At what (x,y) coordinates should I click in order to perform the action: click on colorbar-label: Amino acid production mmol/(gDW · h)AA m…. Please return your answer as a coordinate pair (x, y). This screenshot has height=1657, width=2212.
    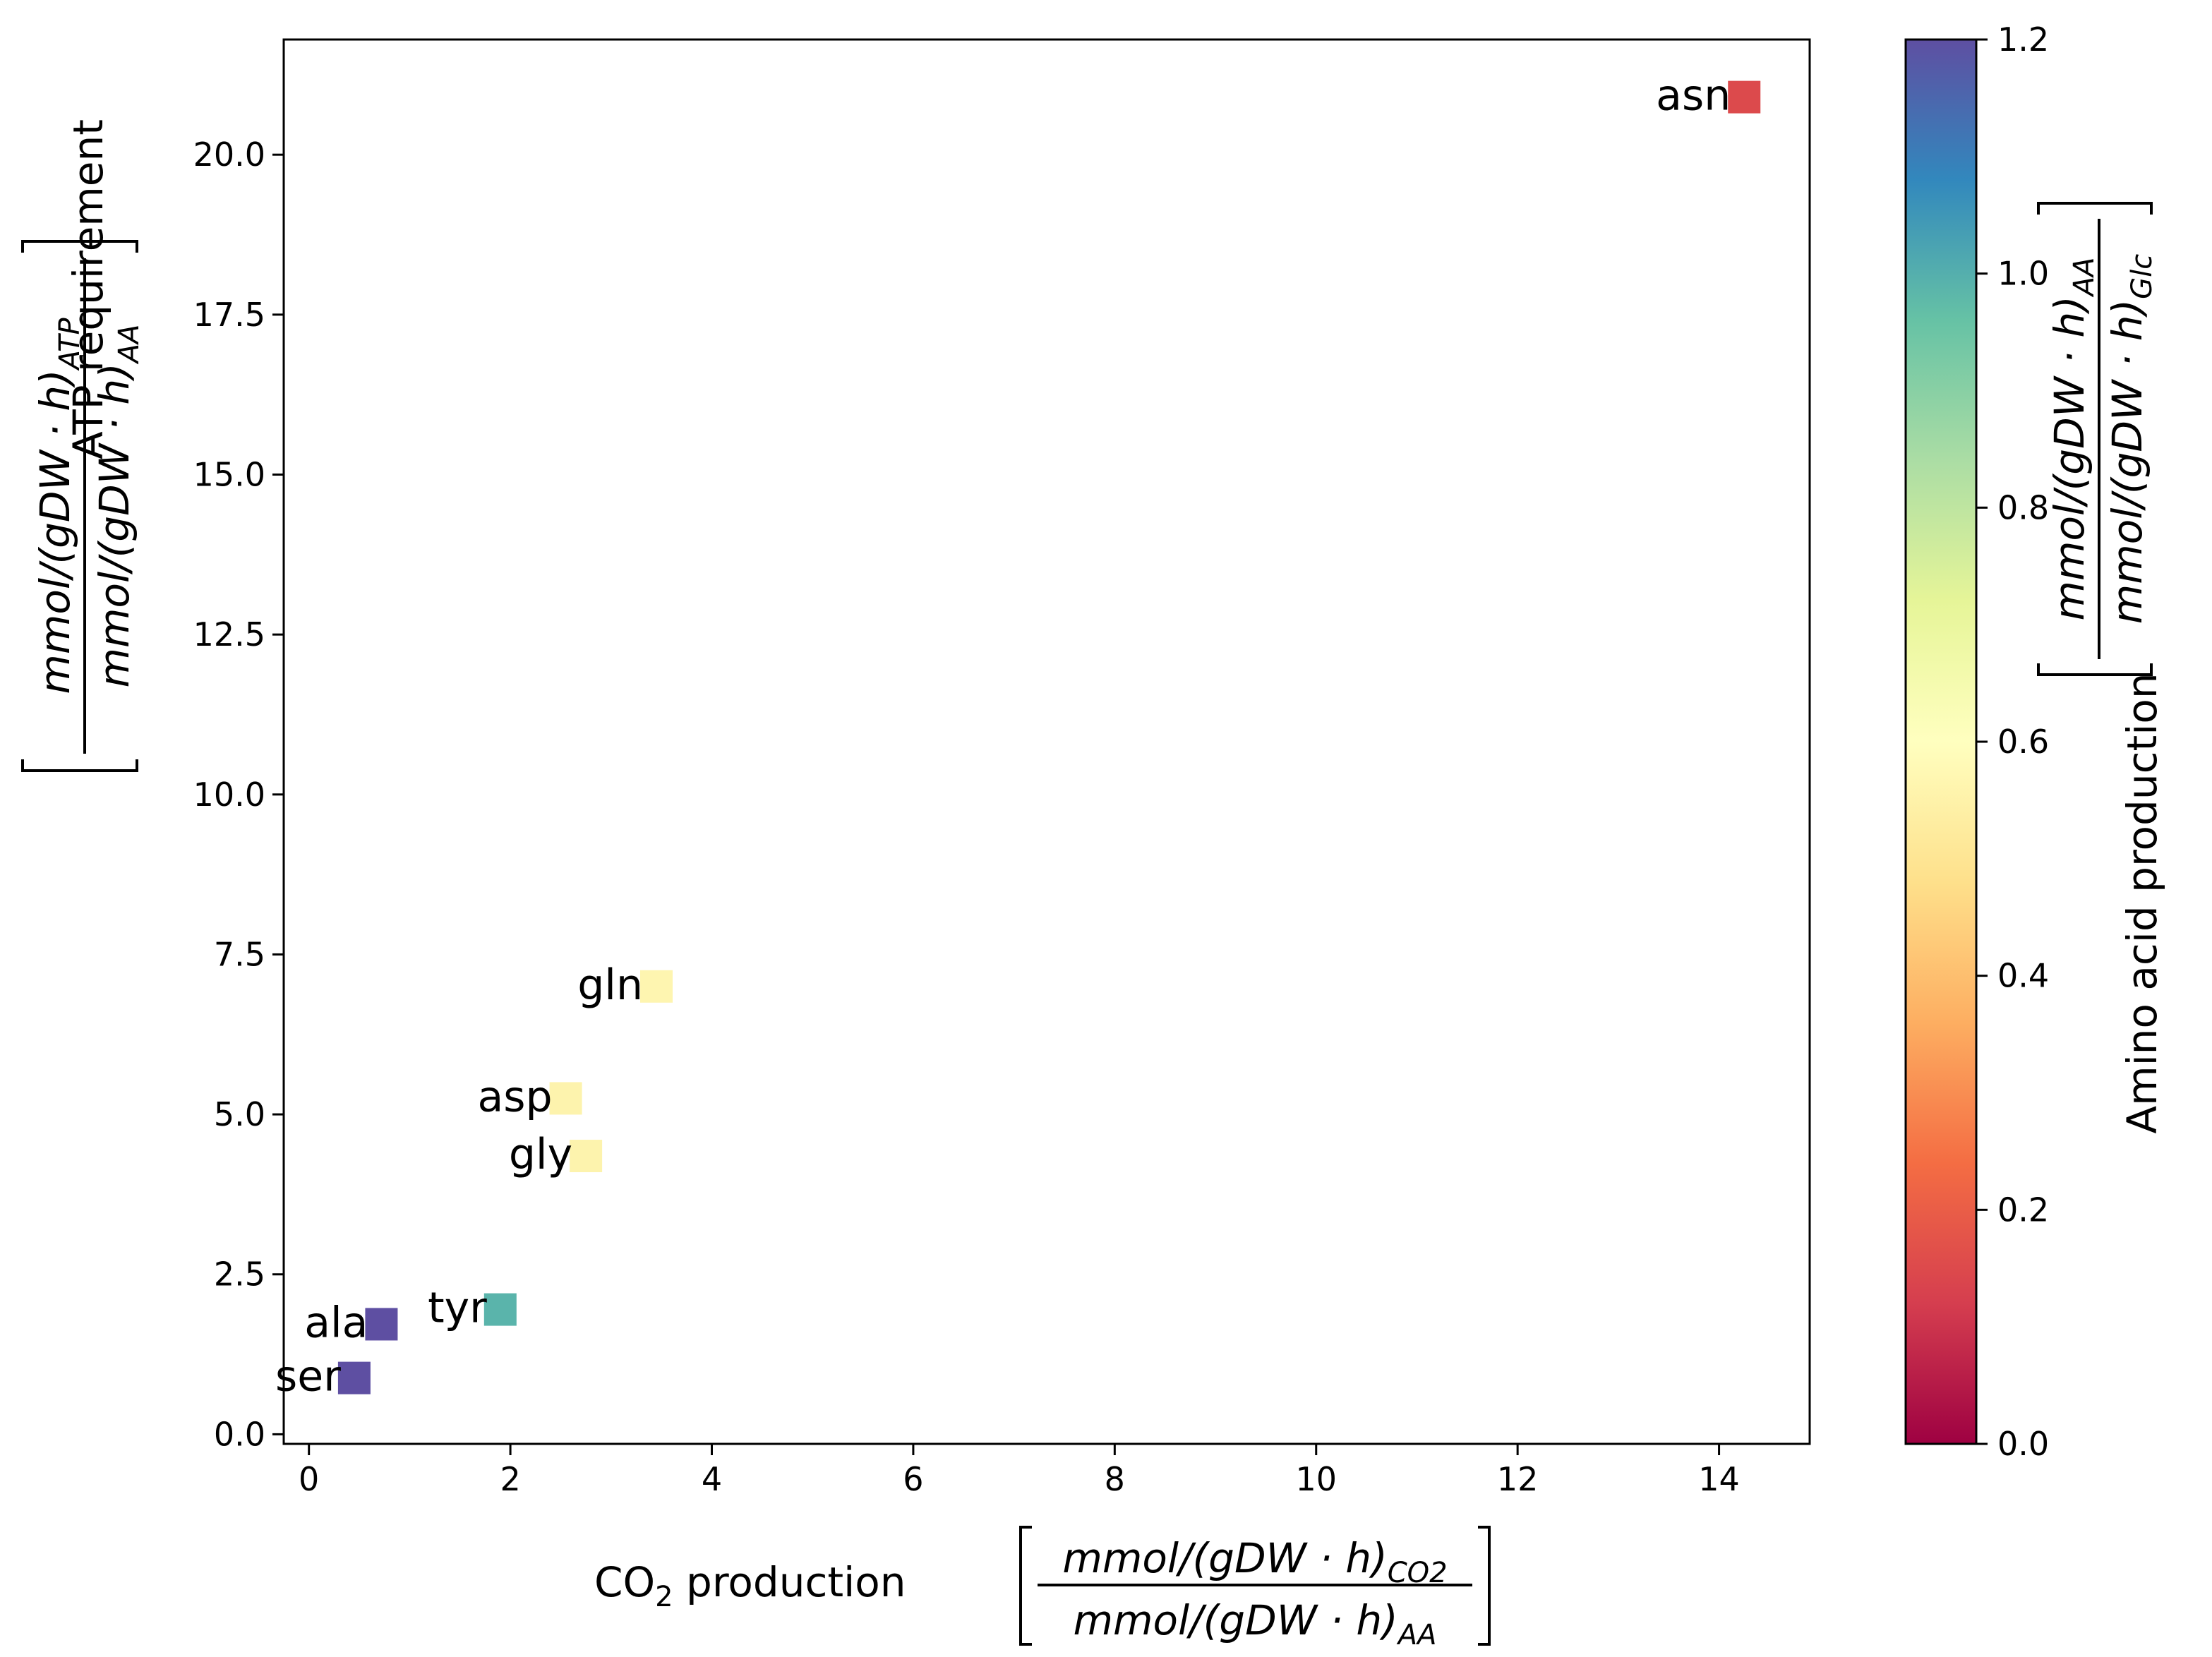
    Looking at the image, I should click on (2101, 668).